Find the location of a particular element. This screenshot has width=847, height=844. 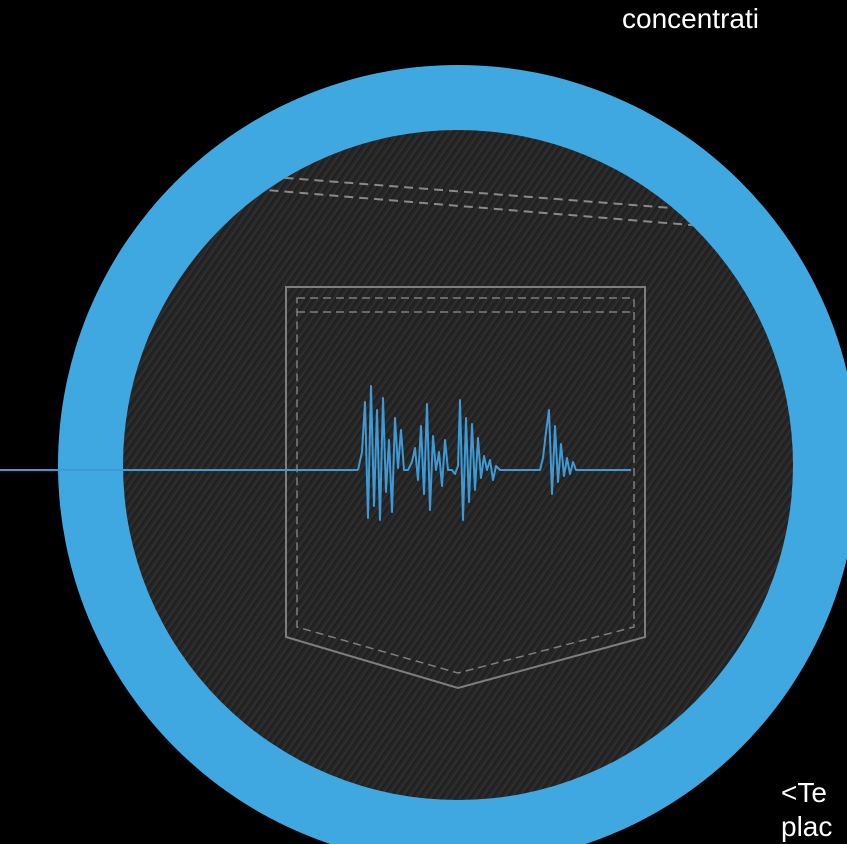

caption-bottom: <Te plac is located at coordinates (806, 810).